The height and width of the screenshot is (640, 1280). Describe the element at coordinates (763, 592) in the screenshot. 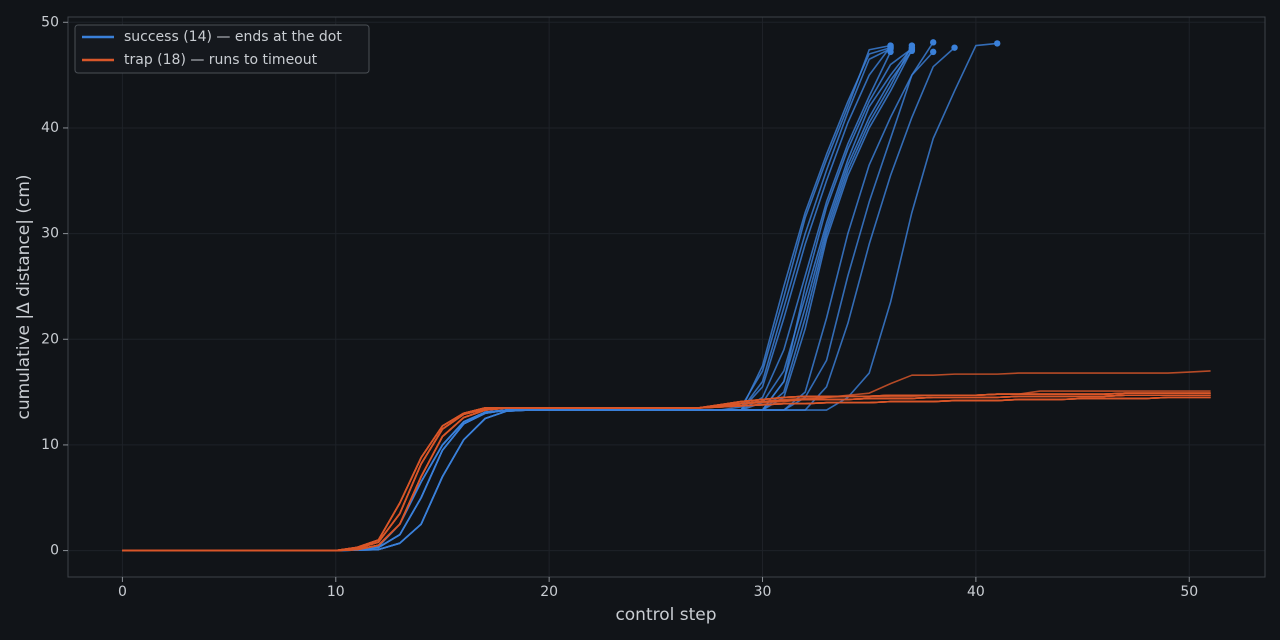

I see `x-tick-label: 30` at that location.